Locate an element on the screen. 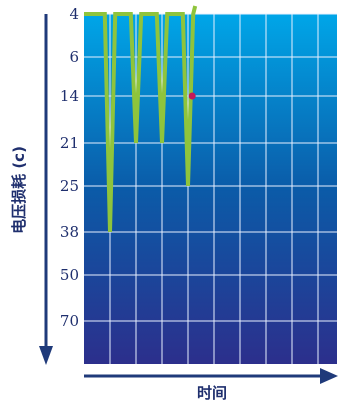 The height and width of the screenshot is (405, 343). y-tick-label: 4 is located at coordinates (74, 14).